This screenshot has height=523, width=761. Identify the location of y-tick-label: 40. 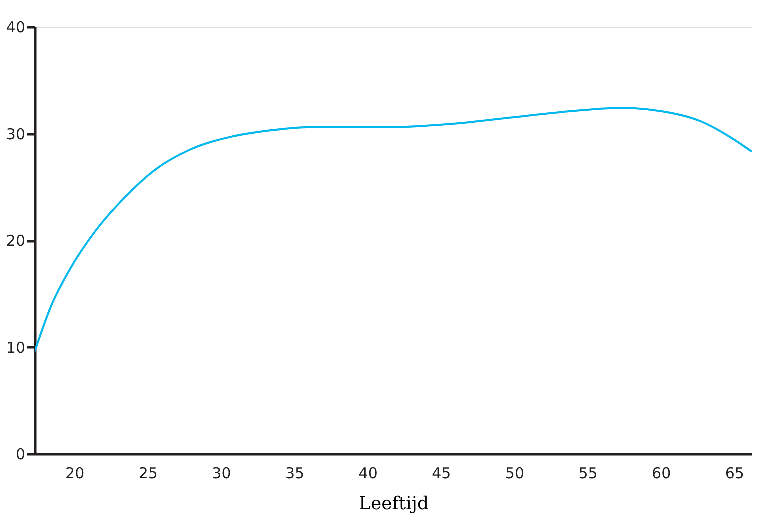
(16, 27).